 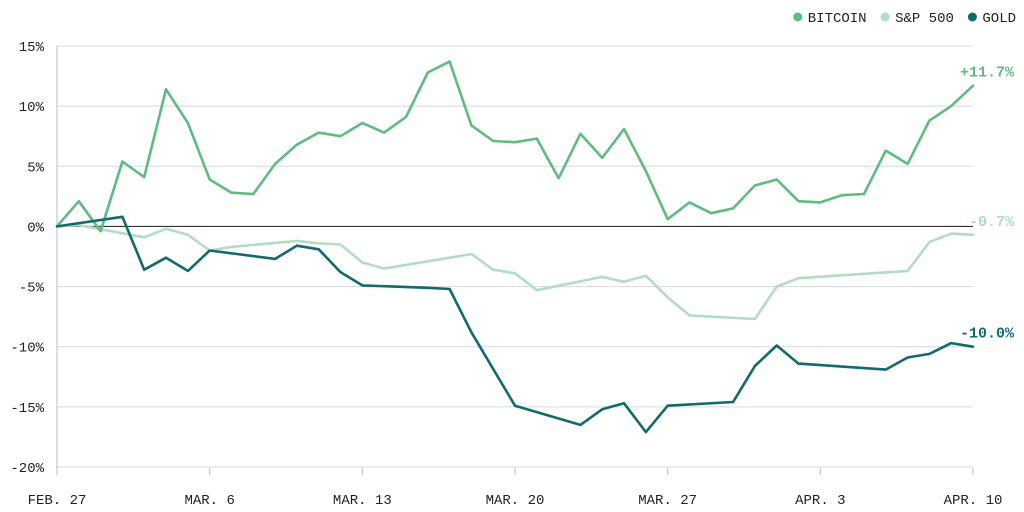 What do you see at coordinates (924, 19) in the screenshot?
I see `legend-label: S&P 500` at bounding box center [924, 19].